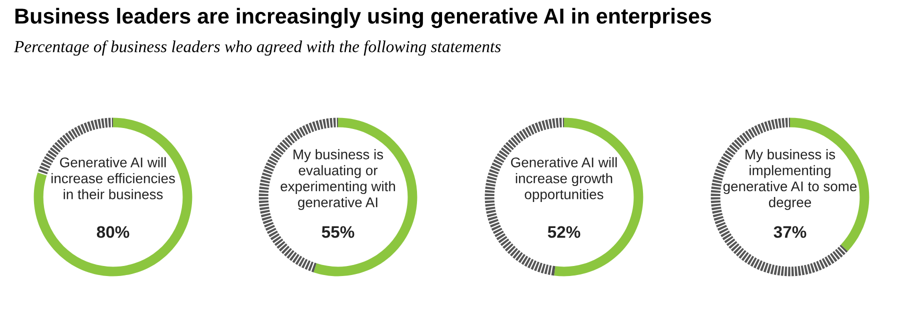 The height and width of the screenshot is (334, 900). What do you see at coordinates (113, 232) in the screenshot?
I see `text: 80%` at bounding box center [113, 232].